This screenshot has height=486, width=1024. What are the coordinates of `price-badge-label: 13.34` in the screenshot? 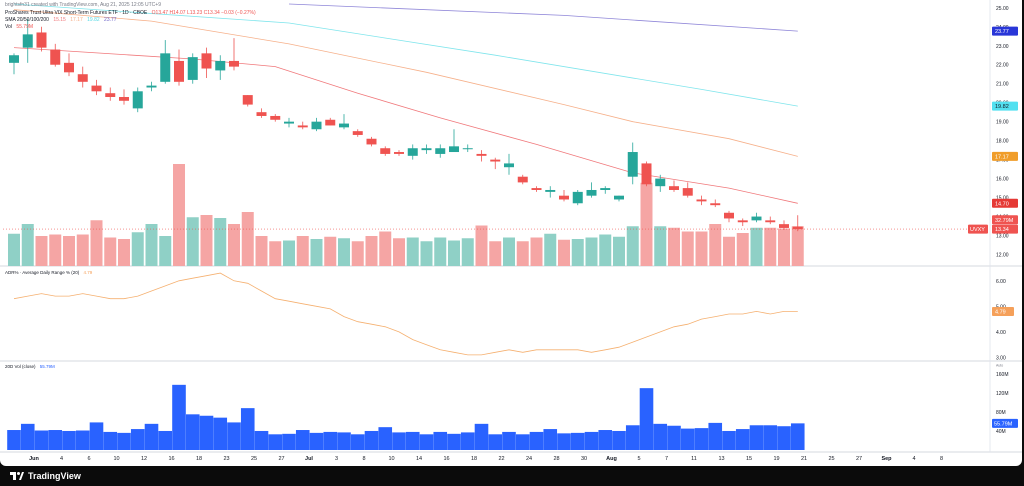 It's located at (1002, 230).